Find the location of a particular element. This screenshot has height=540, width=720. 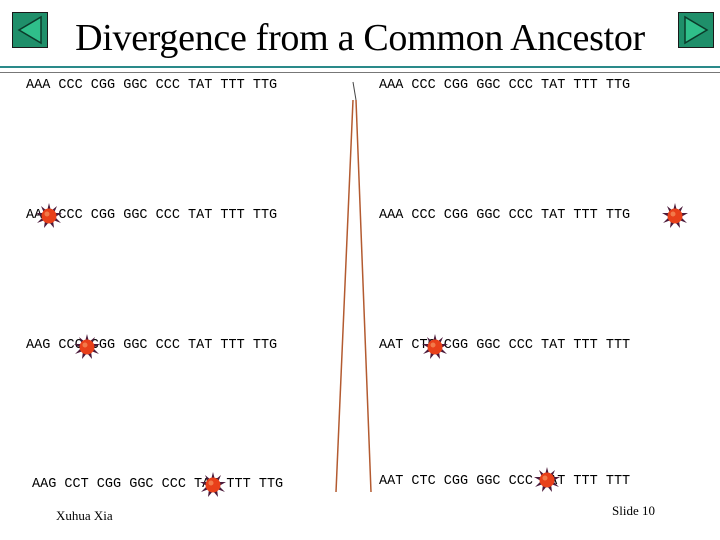

divergence-line-right is located at coordinates (363, 296).